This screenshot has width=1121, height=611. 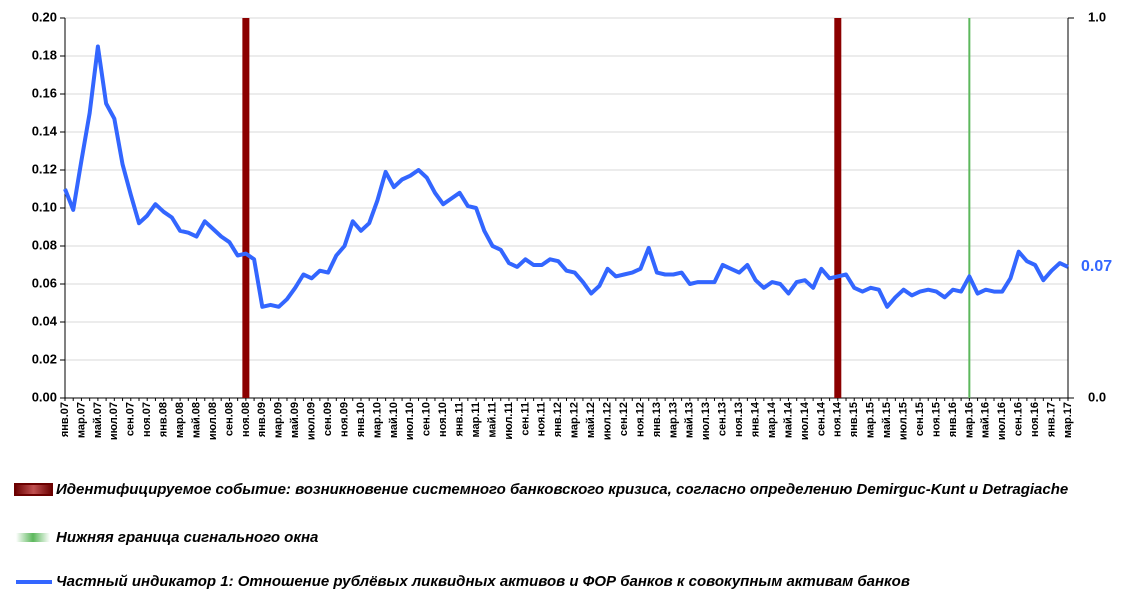 What do you see at coordinates (344, 419) in the screenshot?
I see `x-tick-label: ноя.09` at bounding box center [344, 419].